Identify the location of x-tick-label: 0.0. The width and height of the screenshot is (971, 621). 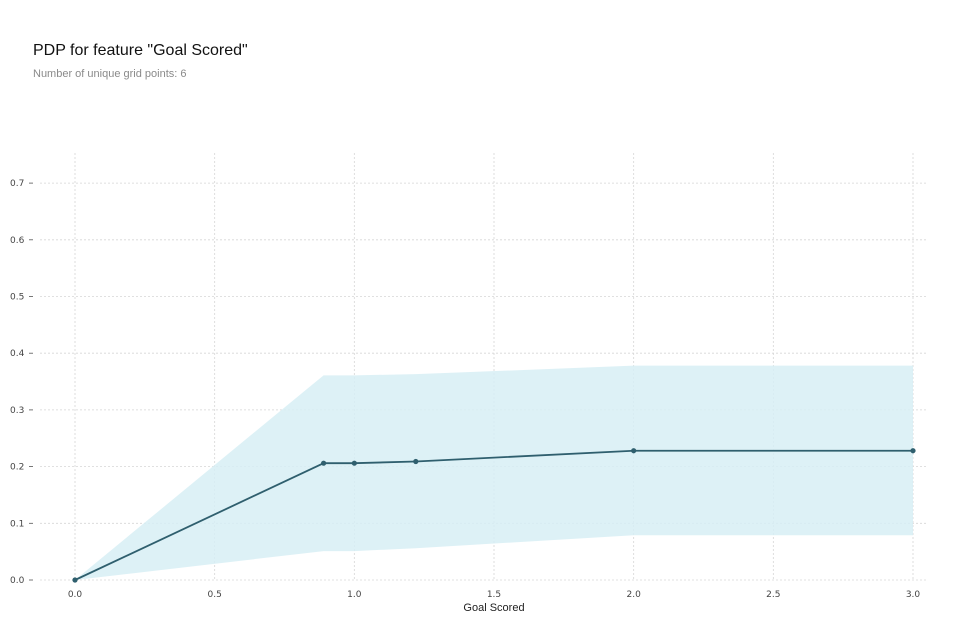
(75, 595).